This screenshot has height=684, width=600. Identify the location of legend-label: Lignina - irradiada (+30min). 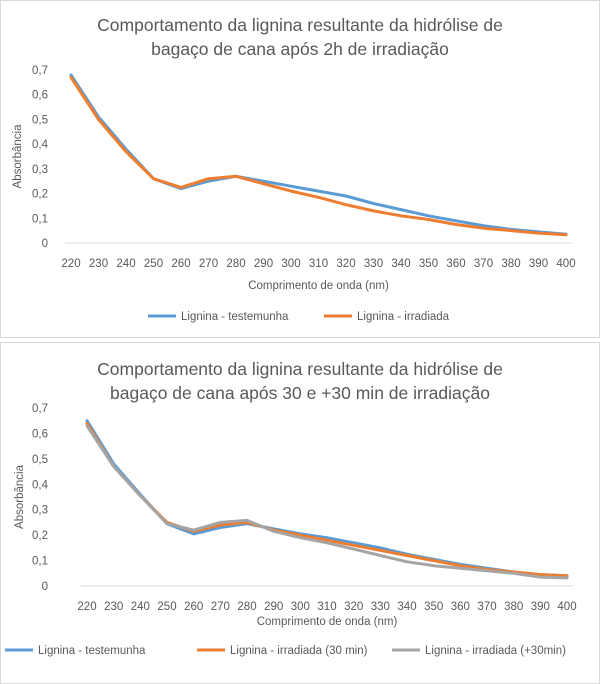
(495, 651).